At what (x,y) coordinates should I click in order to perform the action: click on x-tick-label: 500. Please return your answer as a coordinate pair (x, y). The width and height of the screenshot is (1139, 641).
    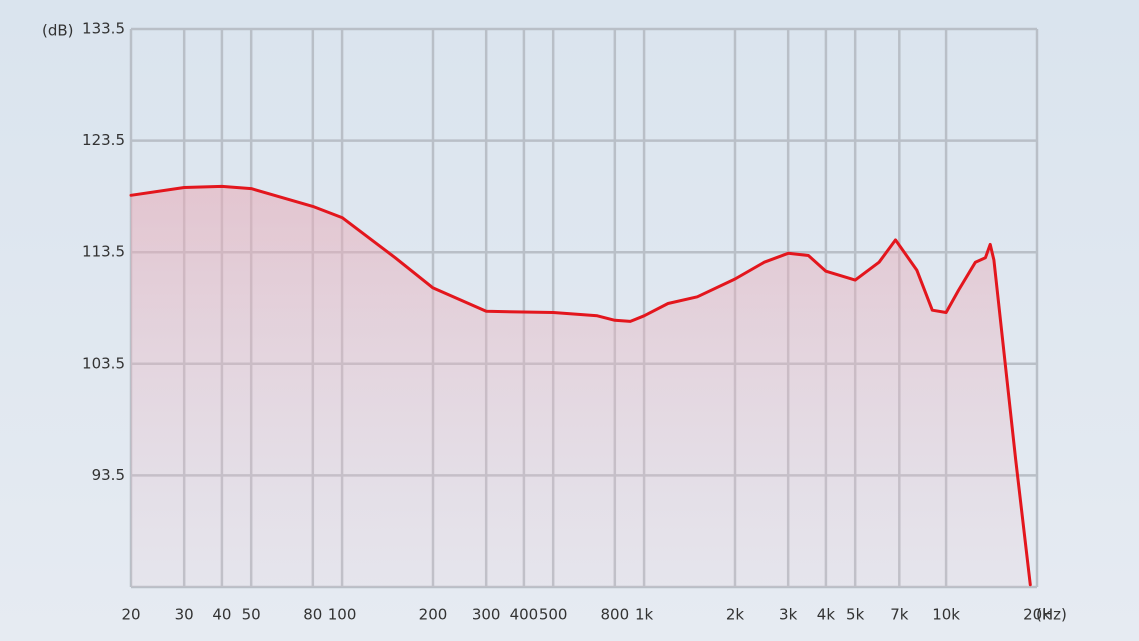
    Looking at the image, I should click on (553, 615).